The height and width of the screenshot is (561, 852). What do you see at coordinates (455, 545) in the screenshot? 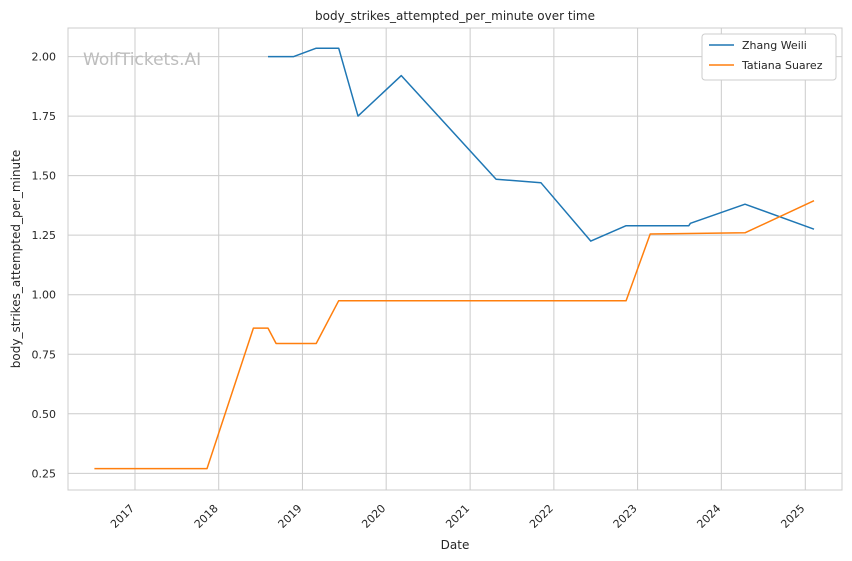
I see `x-axis-label: Date` at bounding box center [455, 545].